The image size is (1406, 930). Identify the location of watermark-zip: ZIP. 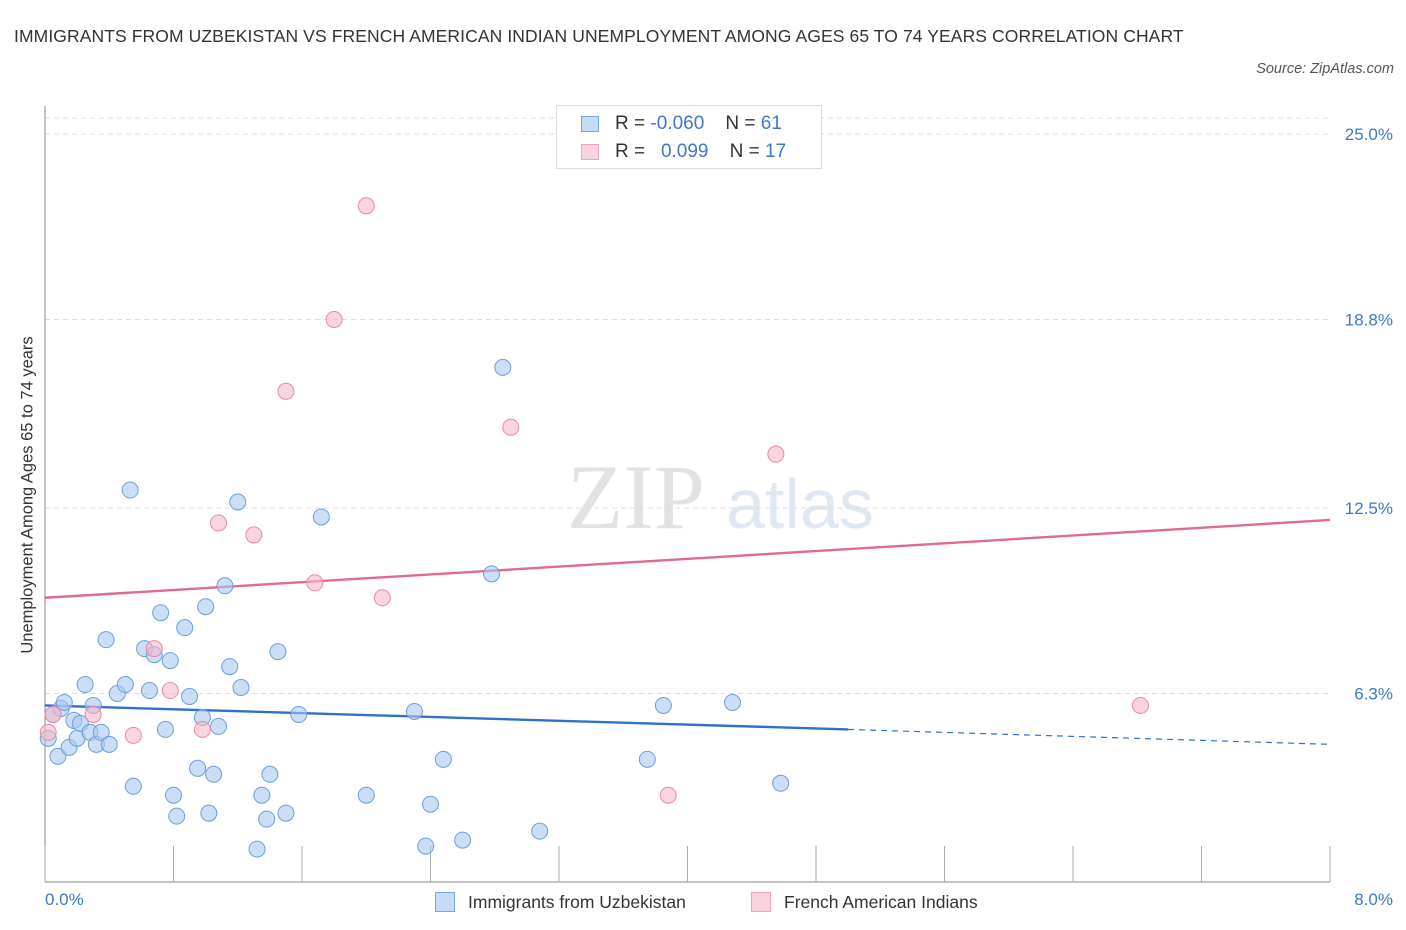
(636, 497).